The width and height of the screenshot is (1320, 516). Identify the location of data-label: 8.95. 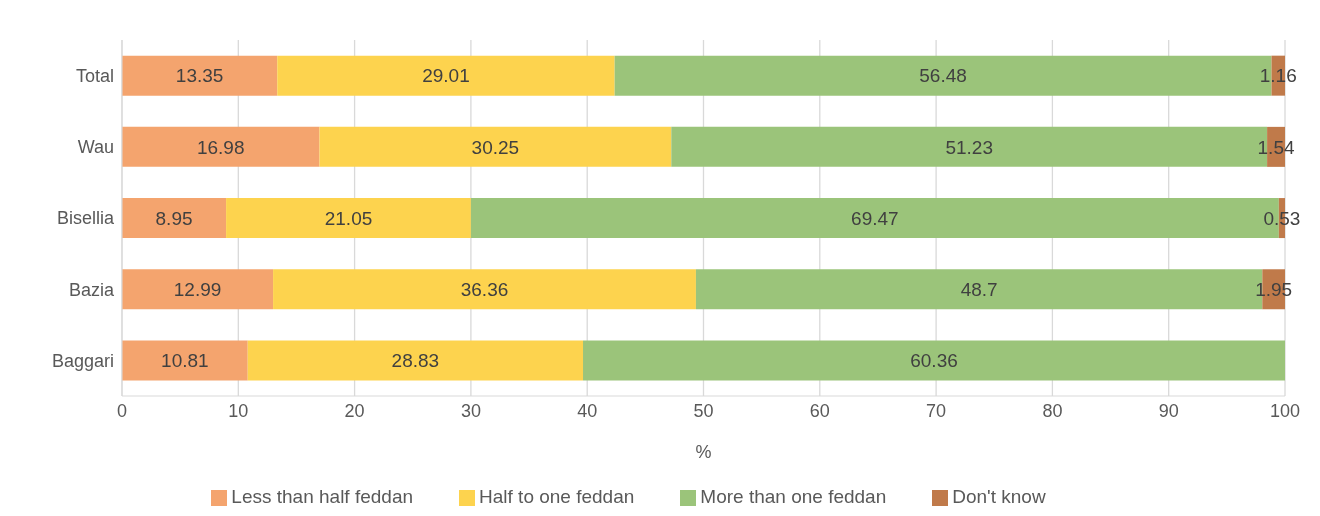
(174, 218).